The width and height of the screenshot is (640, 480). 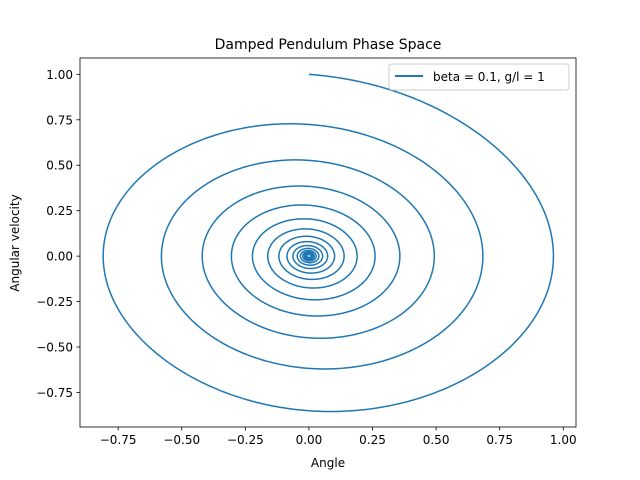 What do you see at coordinates (309, 440) in the screenshot?
I see `x-tick-label: 0.00` at bounding box center [309, 440].